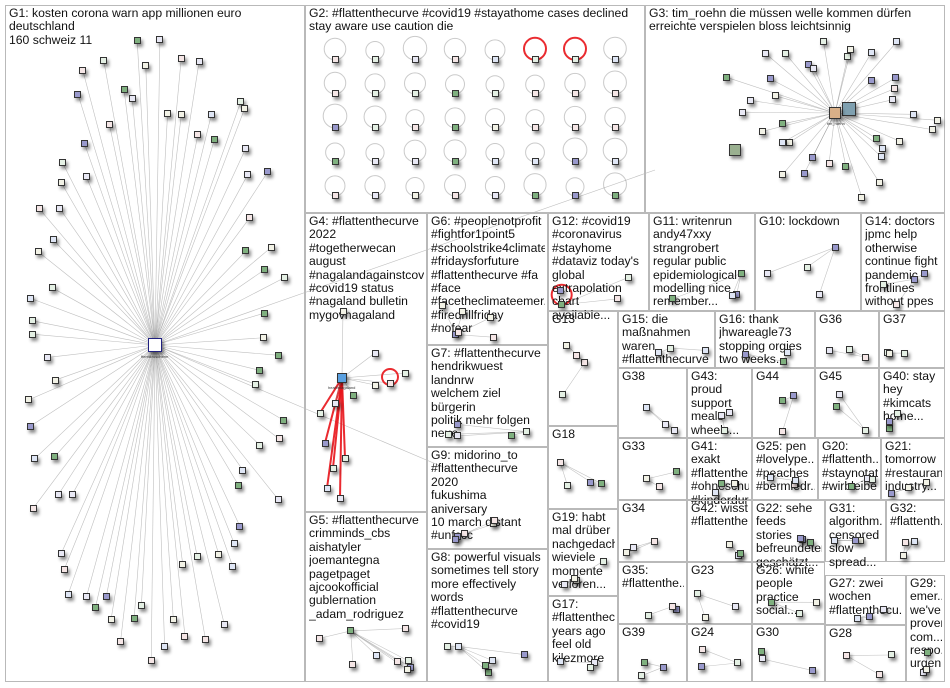 The image size is (950, 688). What do you see at coordinates (835, 113) in the screenshot?
I see `hub-node-g3-photo` at bounding box center [835, 113].